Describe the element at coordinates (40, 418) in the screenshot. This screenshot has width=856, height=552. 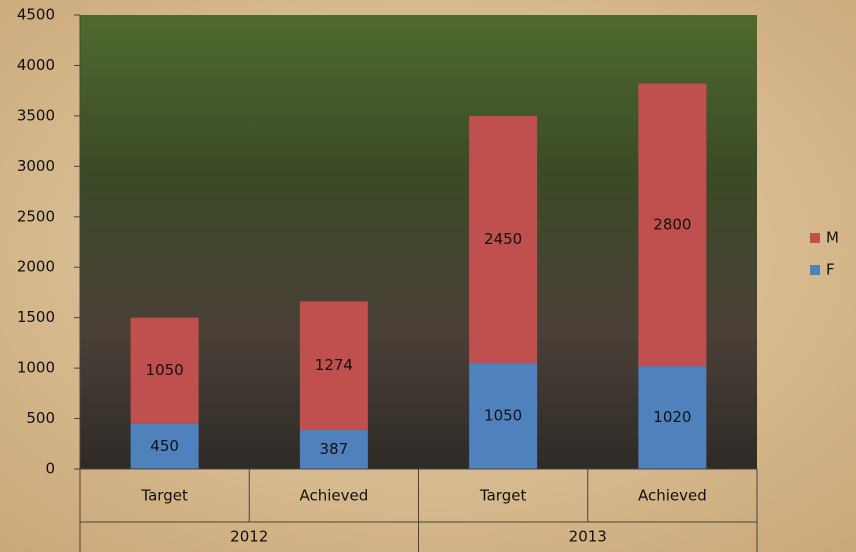
I see `y-tick-label: 500` at that location.